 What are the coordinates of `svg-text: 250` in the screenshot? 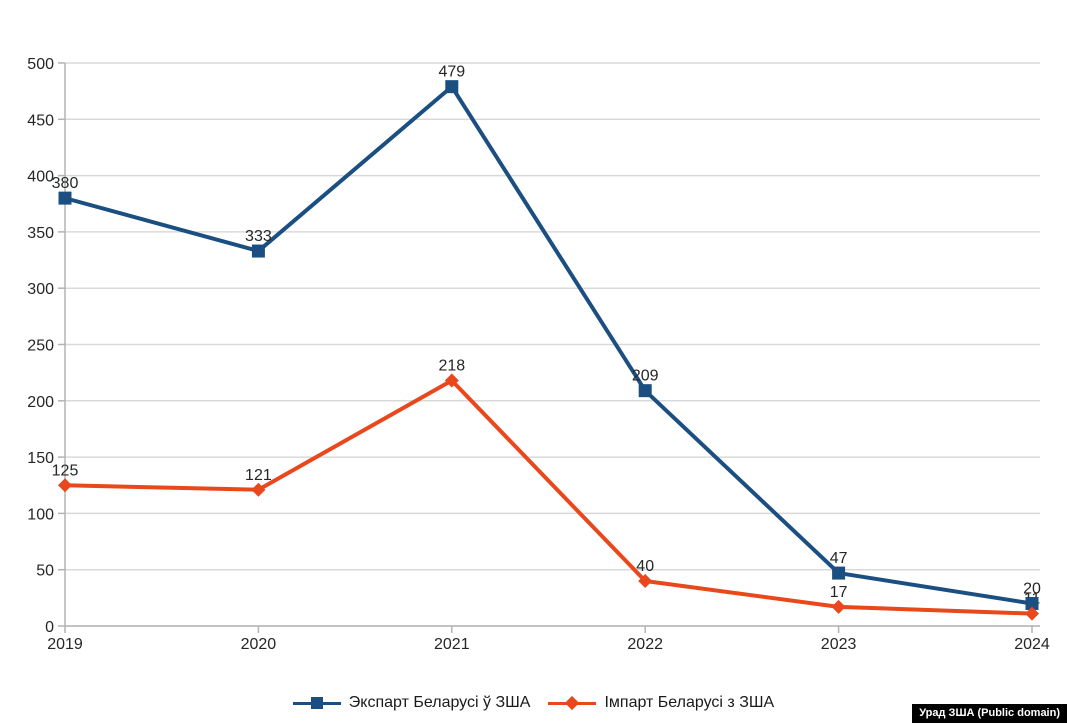 It's located at (40, 346).